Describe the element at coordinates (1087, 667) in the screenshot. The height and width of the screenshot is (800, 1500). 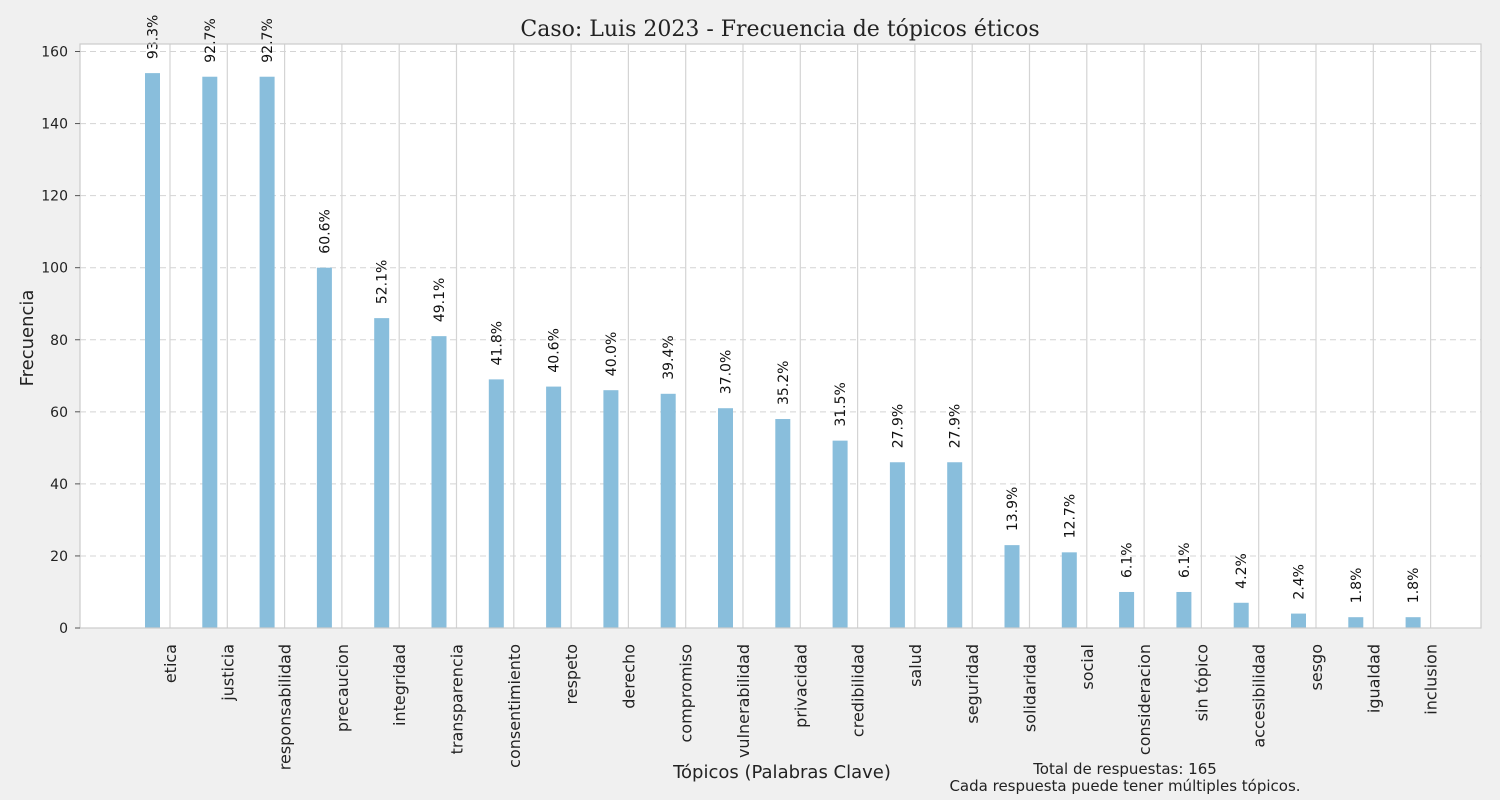
I see `x-tick-label: social` at that location.